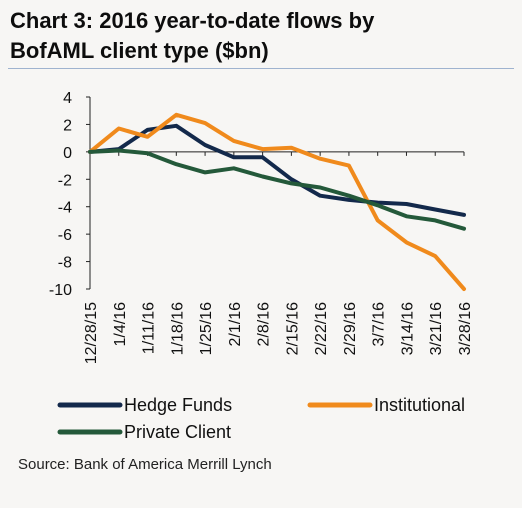  What do you see at coordinates (60, 290) in the screenshot?
I see `y-tick-label: -10` at bounding box center [60, 290].